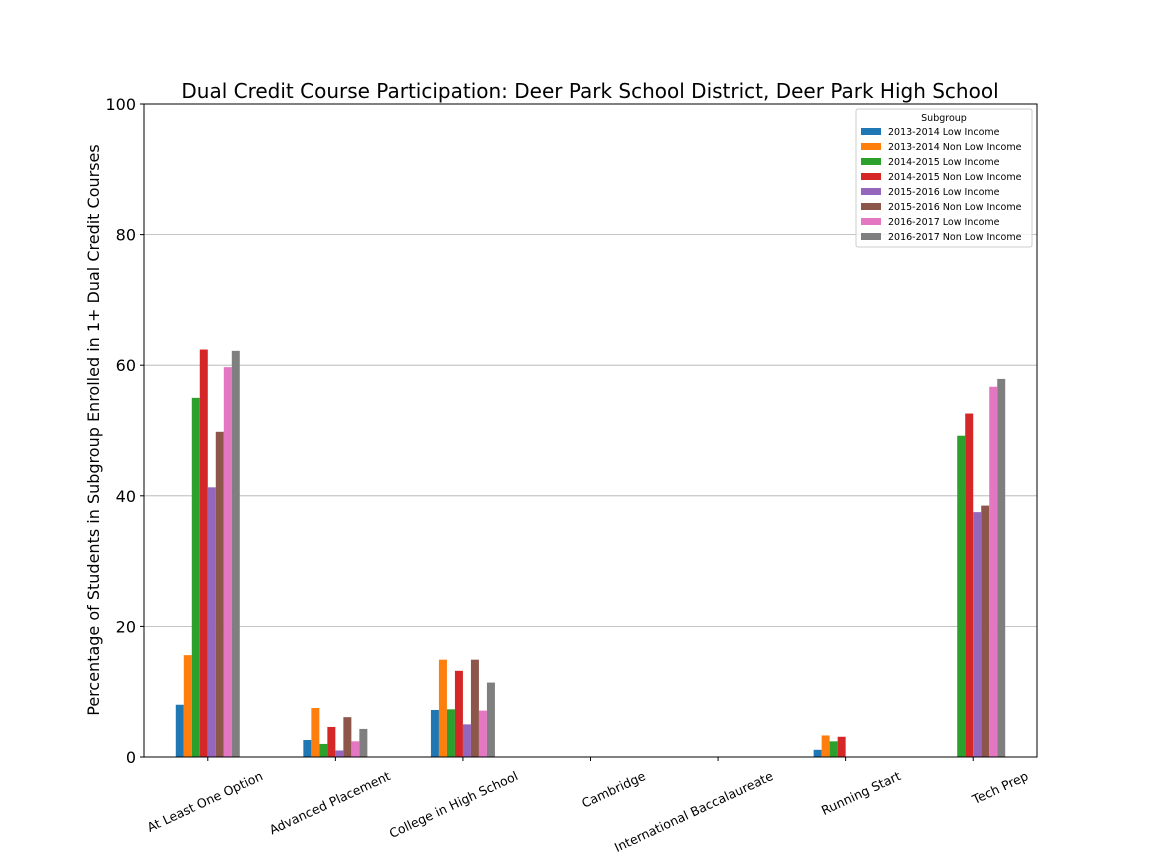 This screenshot has width=1152, height=864. What do you see at coordinates (955, 237) in the screenshot?
I see `legend-entry: 2016-2017 Non Low Income` at bounding box center [955, 237].